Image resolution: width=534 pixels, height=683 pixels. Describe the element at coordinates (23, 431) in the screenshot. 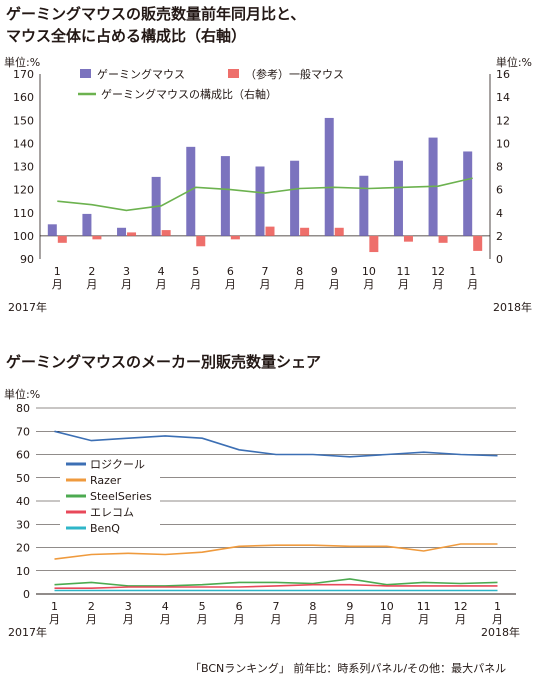

I see `y-tick-label: 70` at that location.